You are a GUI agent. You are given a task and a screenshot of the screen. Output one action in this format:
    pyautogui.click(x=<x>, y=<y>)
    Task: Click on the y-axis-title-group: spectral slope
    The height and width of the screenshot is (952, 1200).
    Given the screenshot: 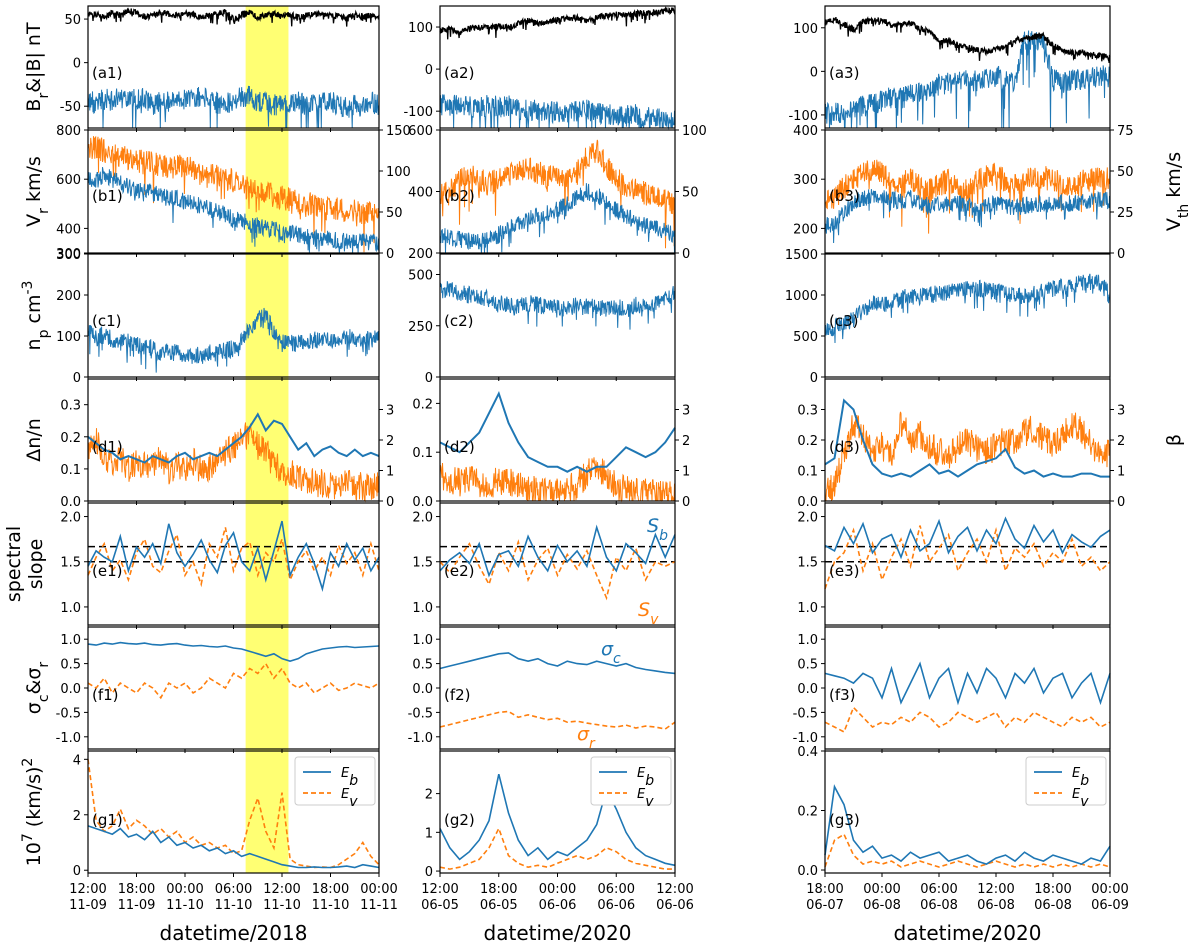 What is the action you would take?
    pyautogui.click(x=25, y=564)
    